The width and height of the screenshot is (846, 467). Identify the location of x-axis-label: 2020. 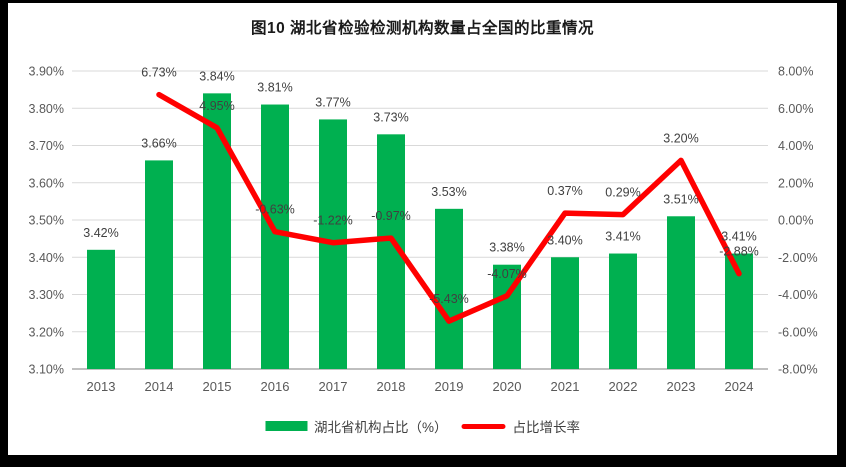
(507, 386).